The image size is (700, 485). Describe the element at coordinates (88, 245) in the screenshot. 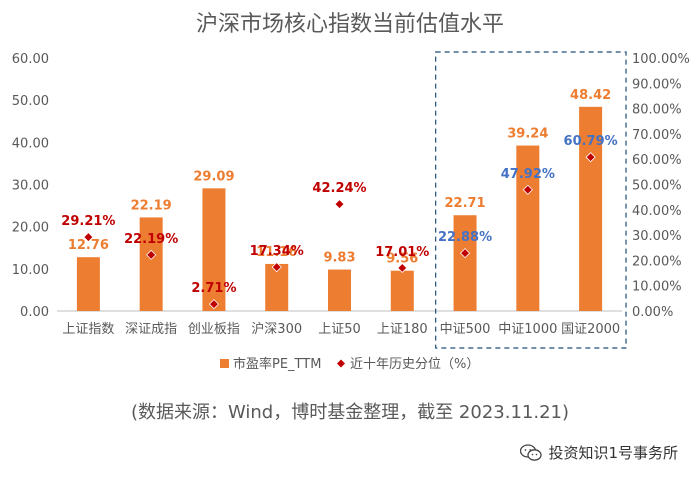

I see `bar-value-label: 12.76` at that location.